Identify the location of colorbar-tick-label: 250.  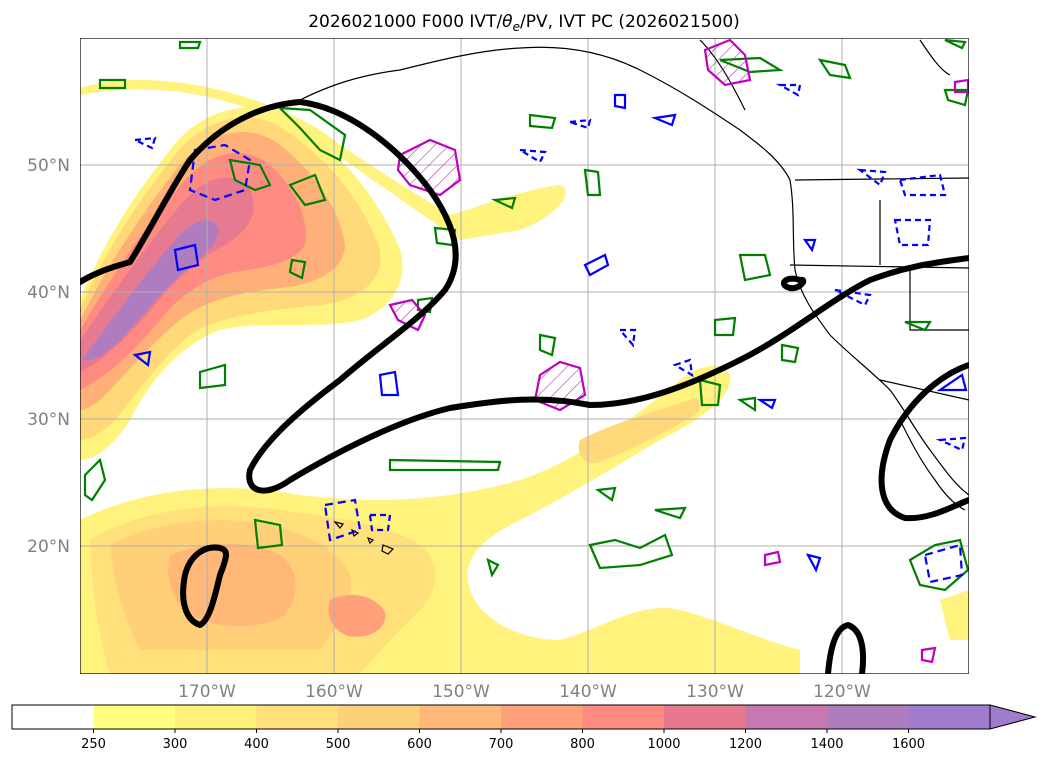
(93, 744).